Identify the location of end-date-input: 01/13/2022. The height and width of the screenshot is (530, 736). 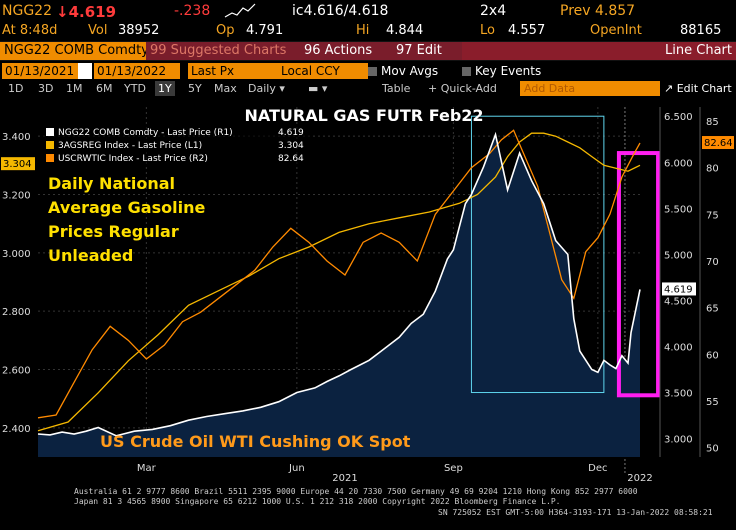
(137, 71).